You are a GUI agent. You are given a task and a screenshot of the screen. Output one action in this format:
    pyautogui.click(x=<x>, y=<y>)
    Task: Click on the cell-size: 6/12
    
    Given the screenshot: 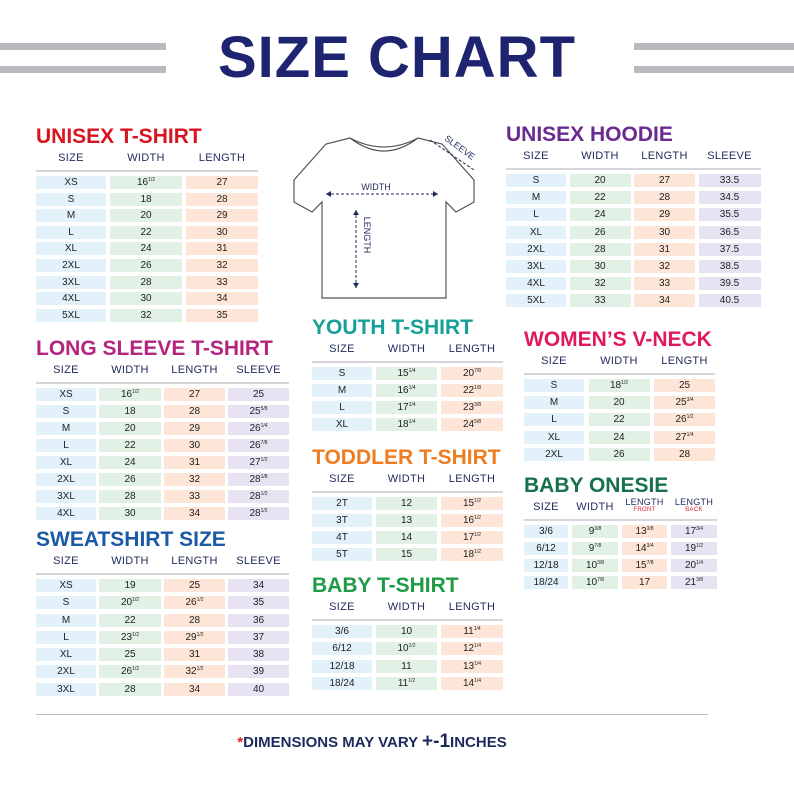 What is the action you would take?
    pyautogui.click(x=342, y=649)
    